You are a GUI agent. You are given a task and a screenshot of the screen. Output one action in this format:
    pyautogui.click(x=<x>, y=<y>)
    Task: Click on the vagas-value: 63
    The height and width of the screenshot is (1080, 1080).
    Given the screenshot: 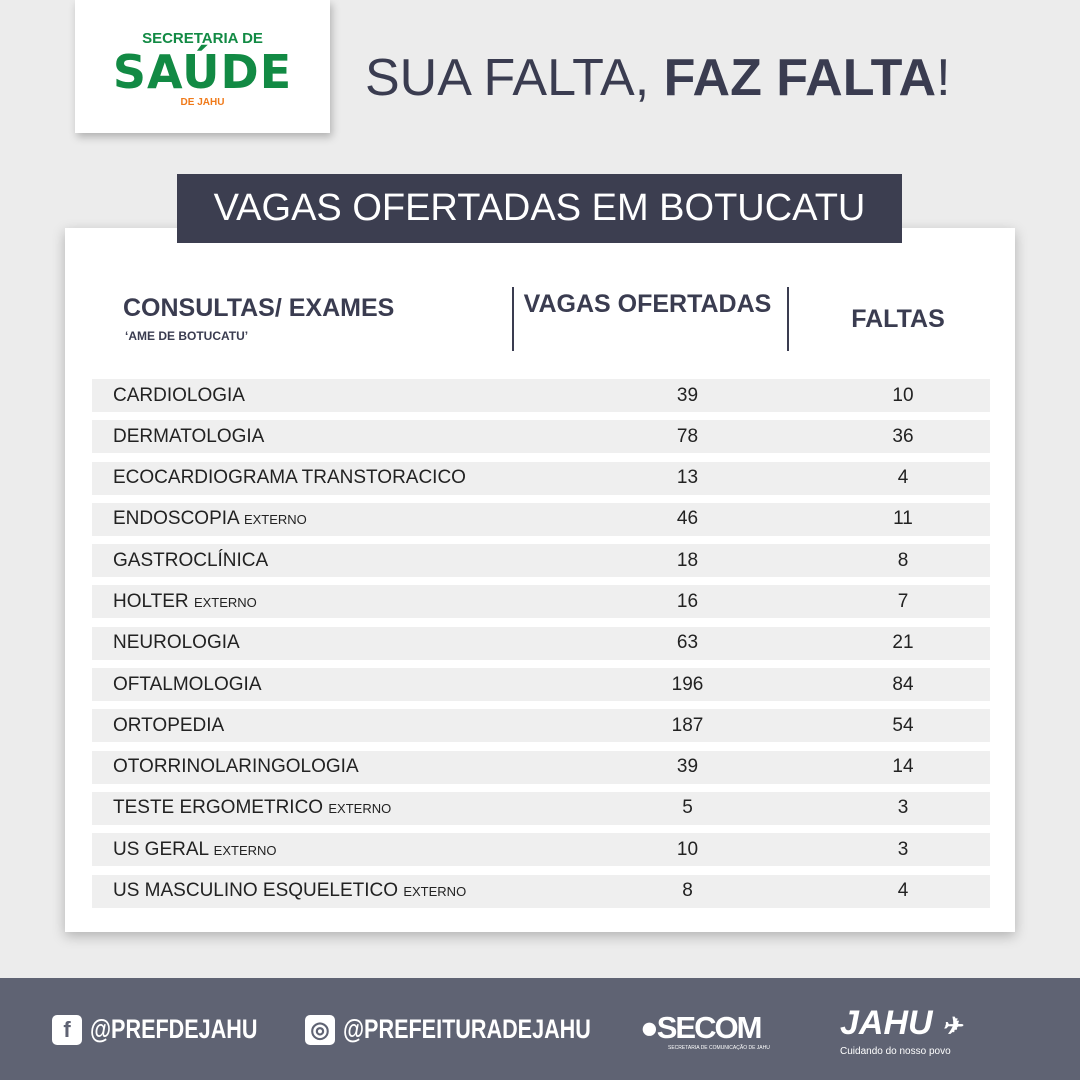 What is the action you would take?
    pyautogui.click(x=687, y=643)
    